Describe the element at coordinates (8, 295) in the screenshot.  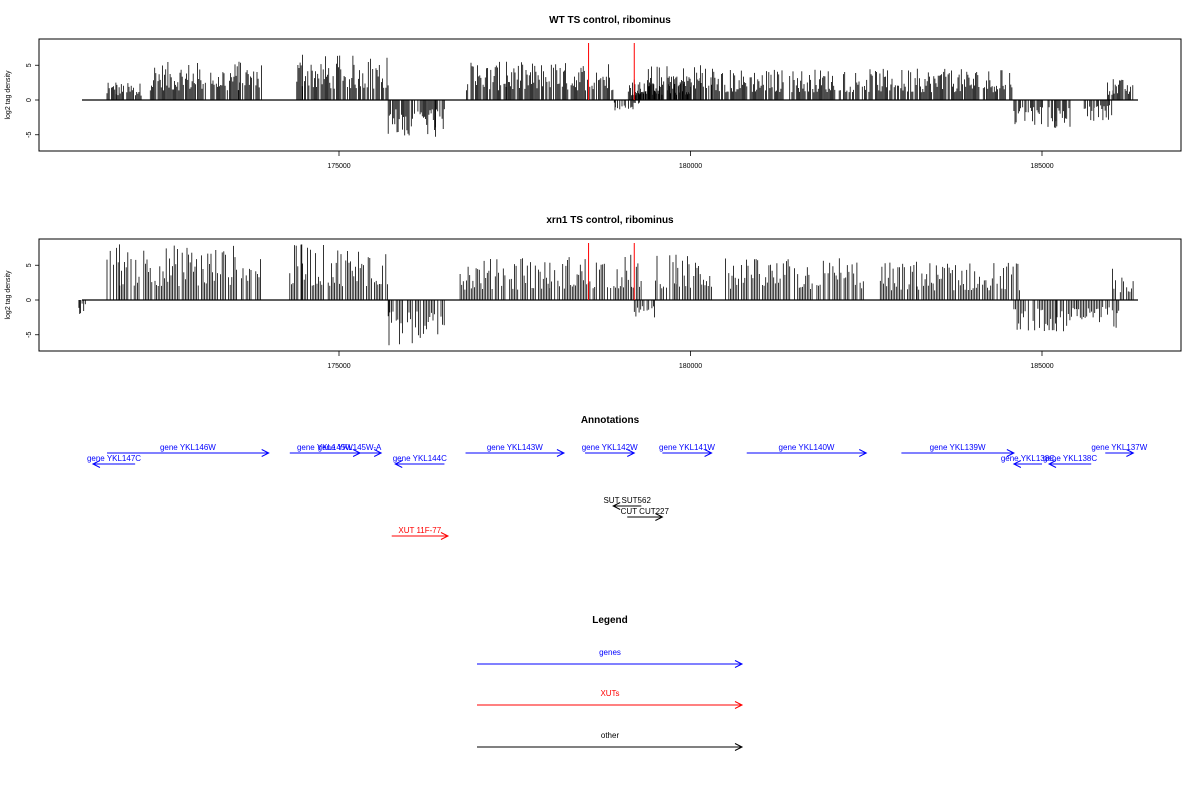
I see `xrn1-y-axis-label: log2 tag density` at that location.